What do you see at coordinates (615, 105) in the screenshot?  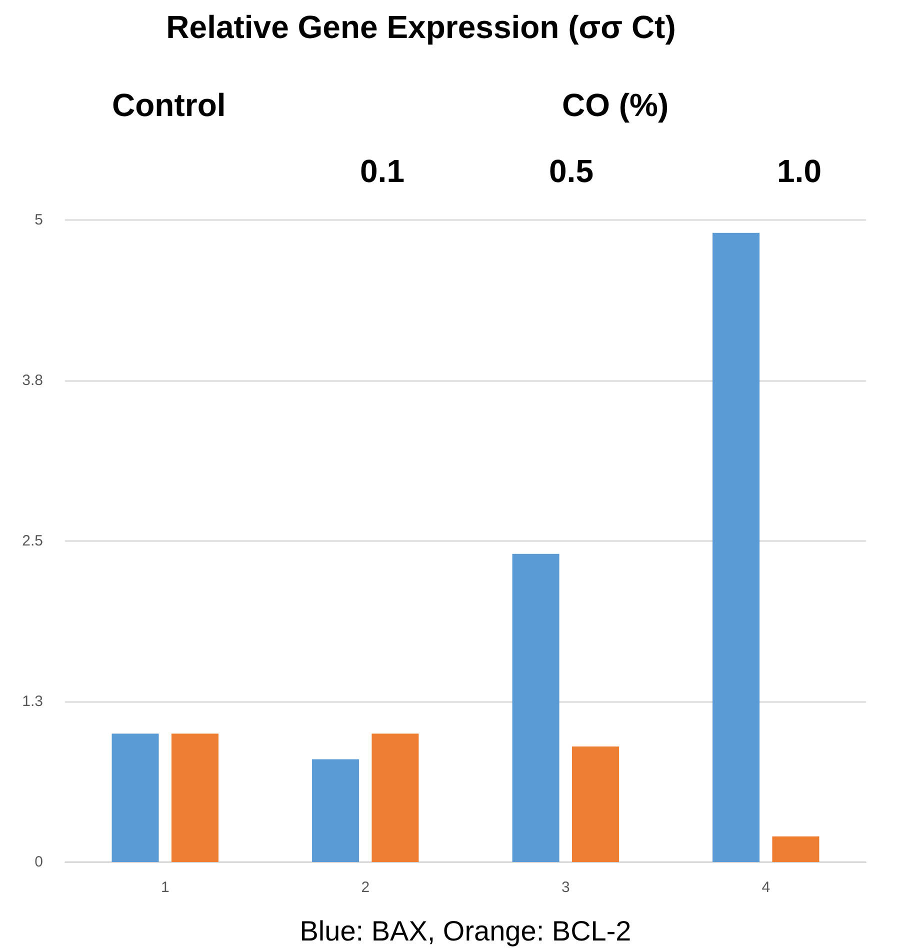 I see `text: CO (%)` at bounding box center [615, 105].